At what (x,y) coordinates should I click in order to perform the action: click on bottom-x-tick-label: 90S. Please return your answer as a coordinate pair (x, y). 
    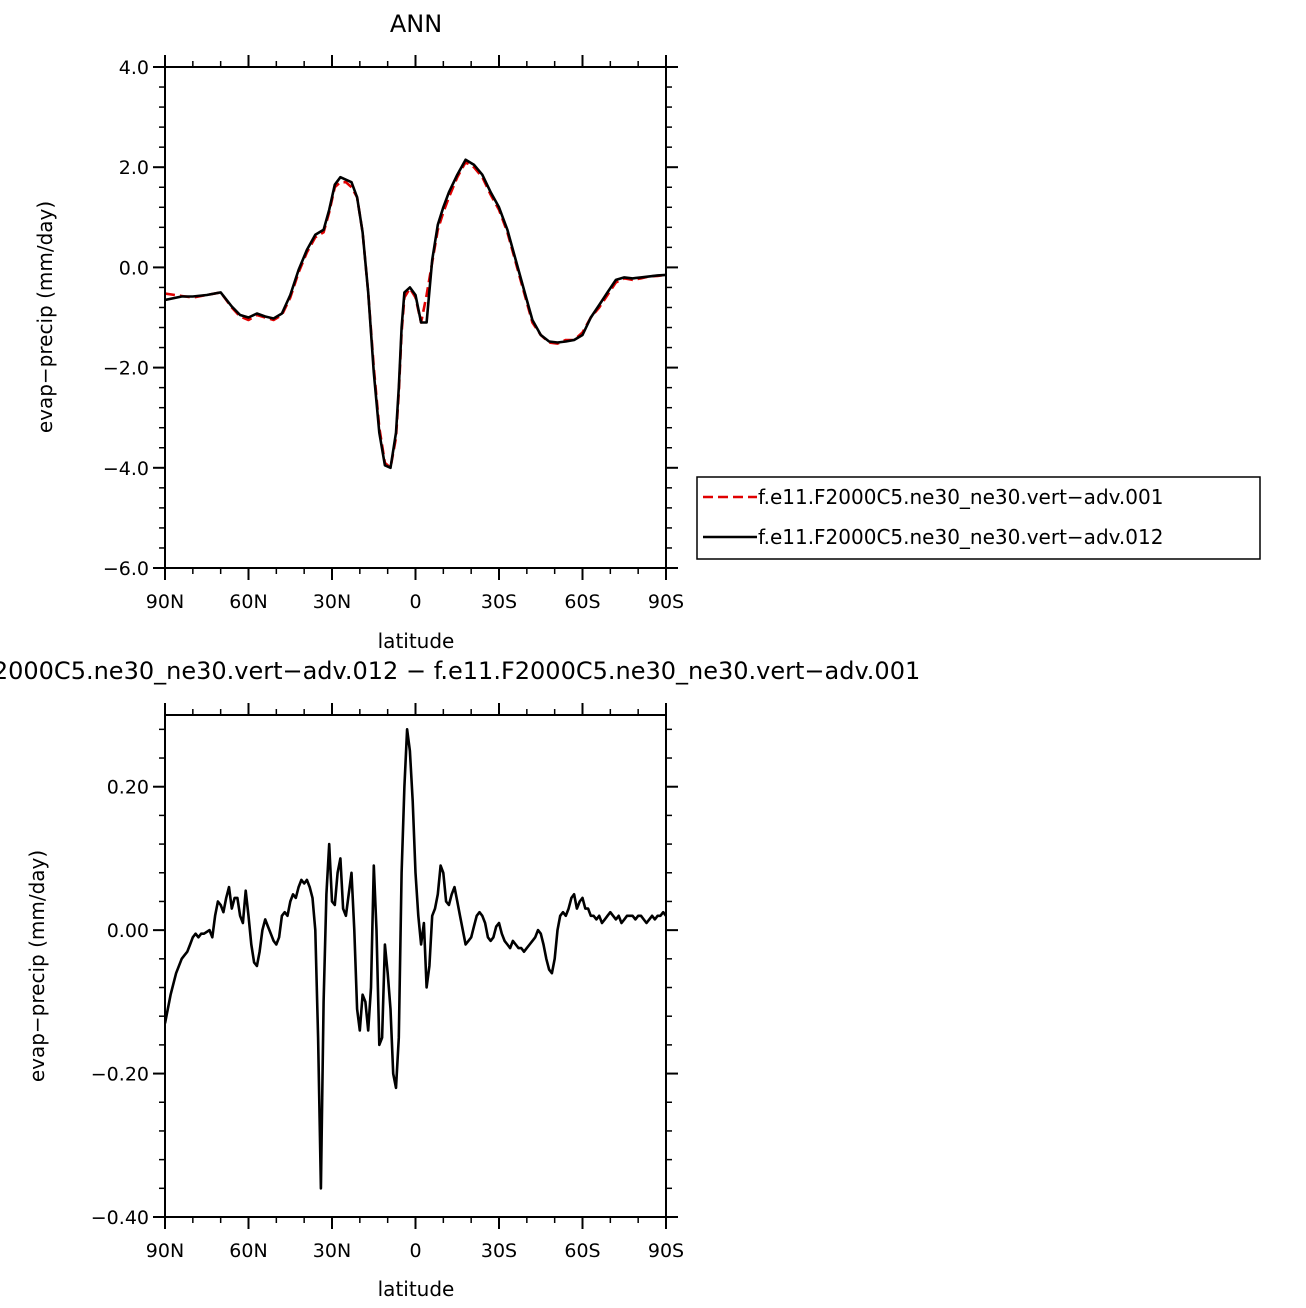
    Looking at the image, I should click on (666, 1251).